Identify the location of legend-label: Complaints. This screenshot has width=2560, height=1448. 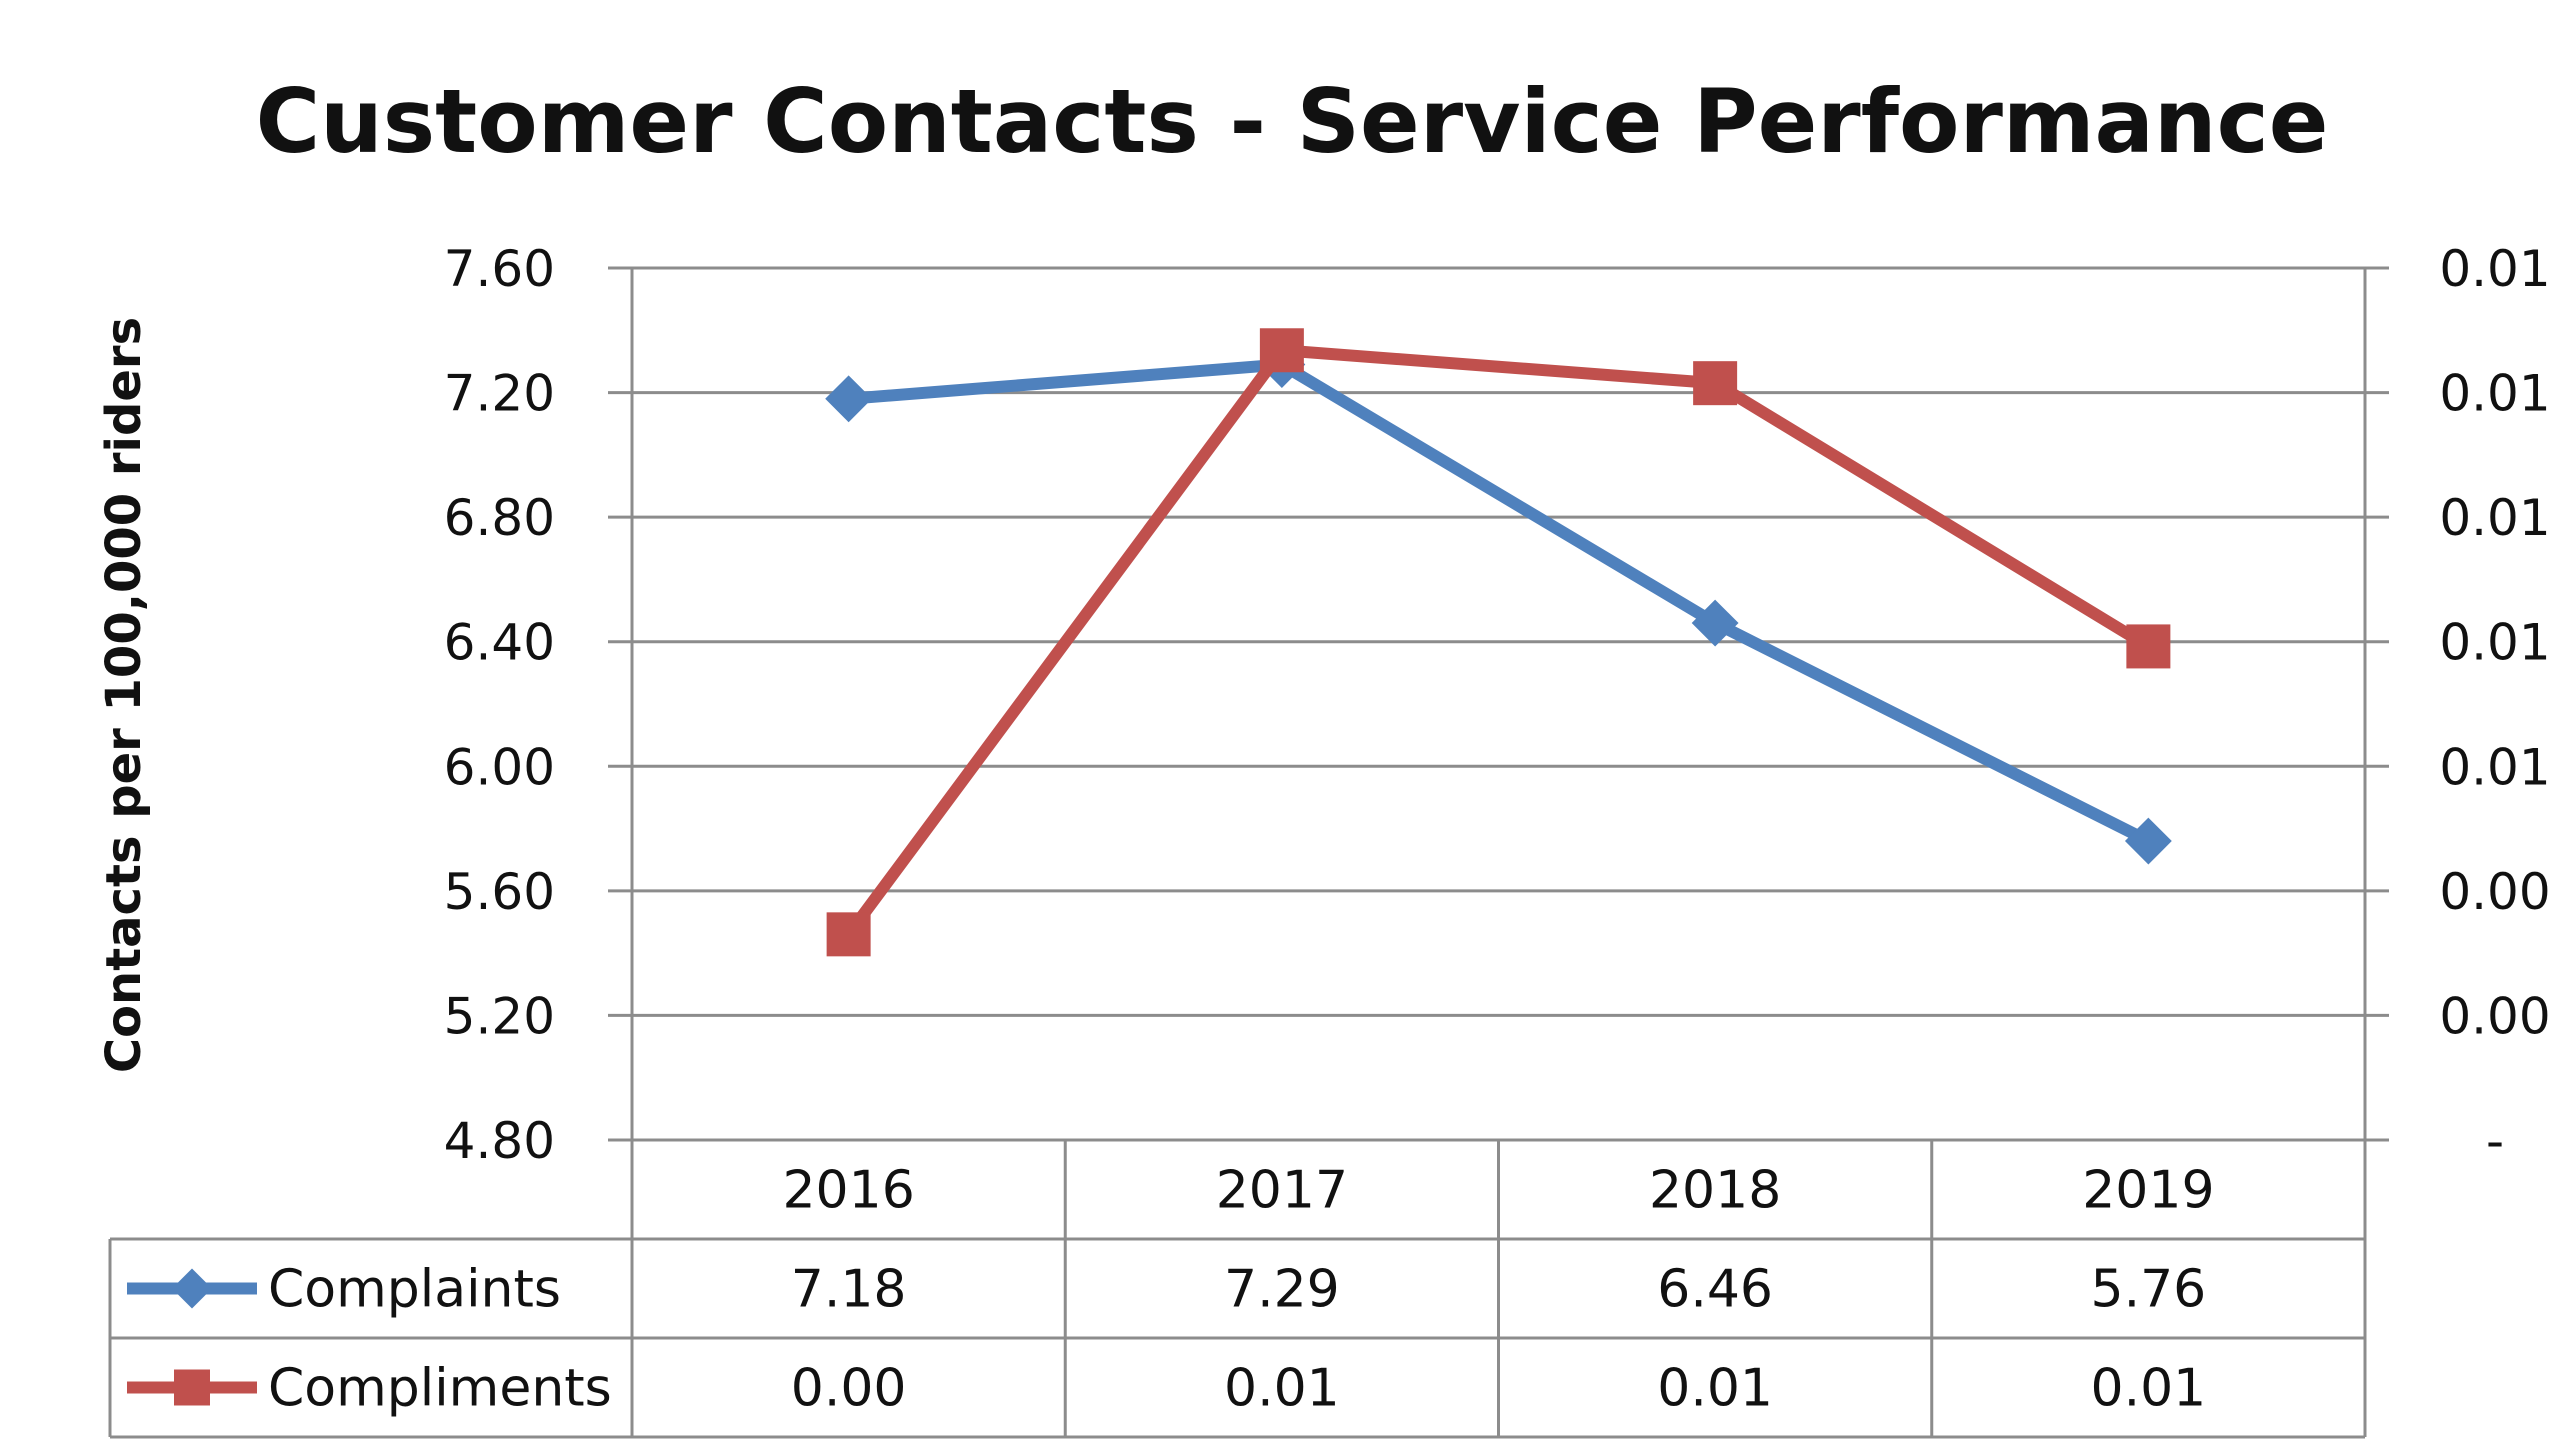
(414, 1290).